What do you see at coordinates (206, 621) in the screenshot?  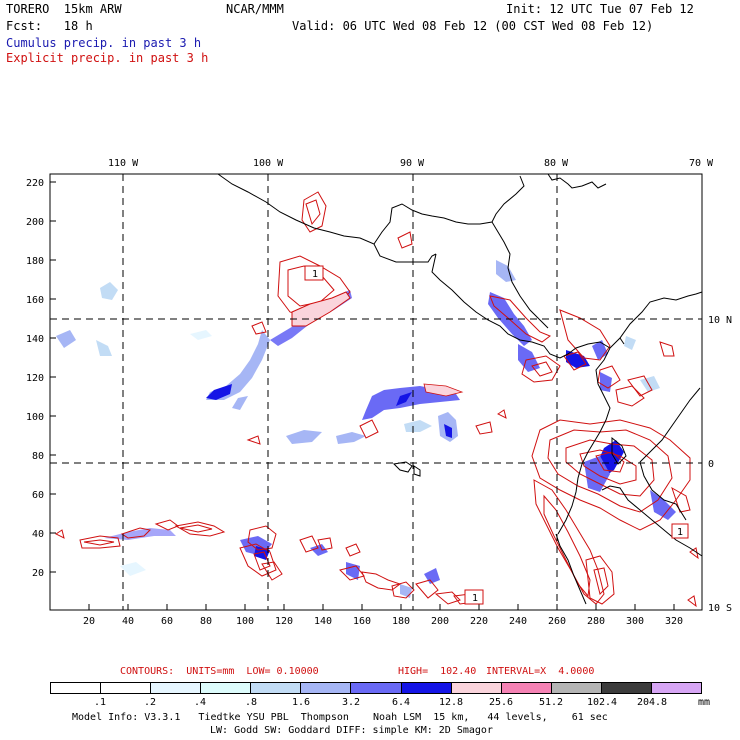 I see `x-tick-80: 80` at bounding box center [206, 621].